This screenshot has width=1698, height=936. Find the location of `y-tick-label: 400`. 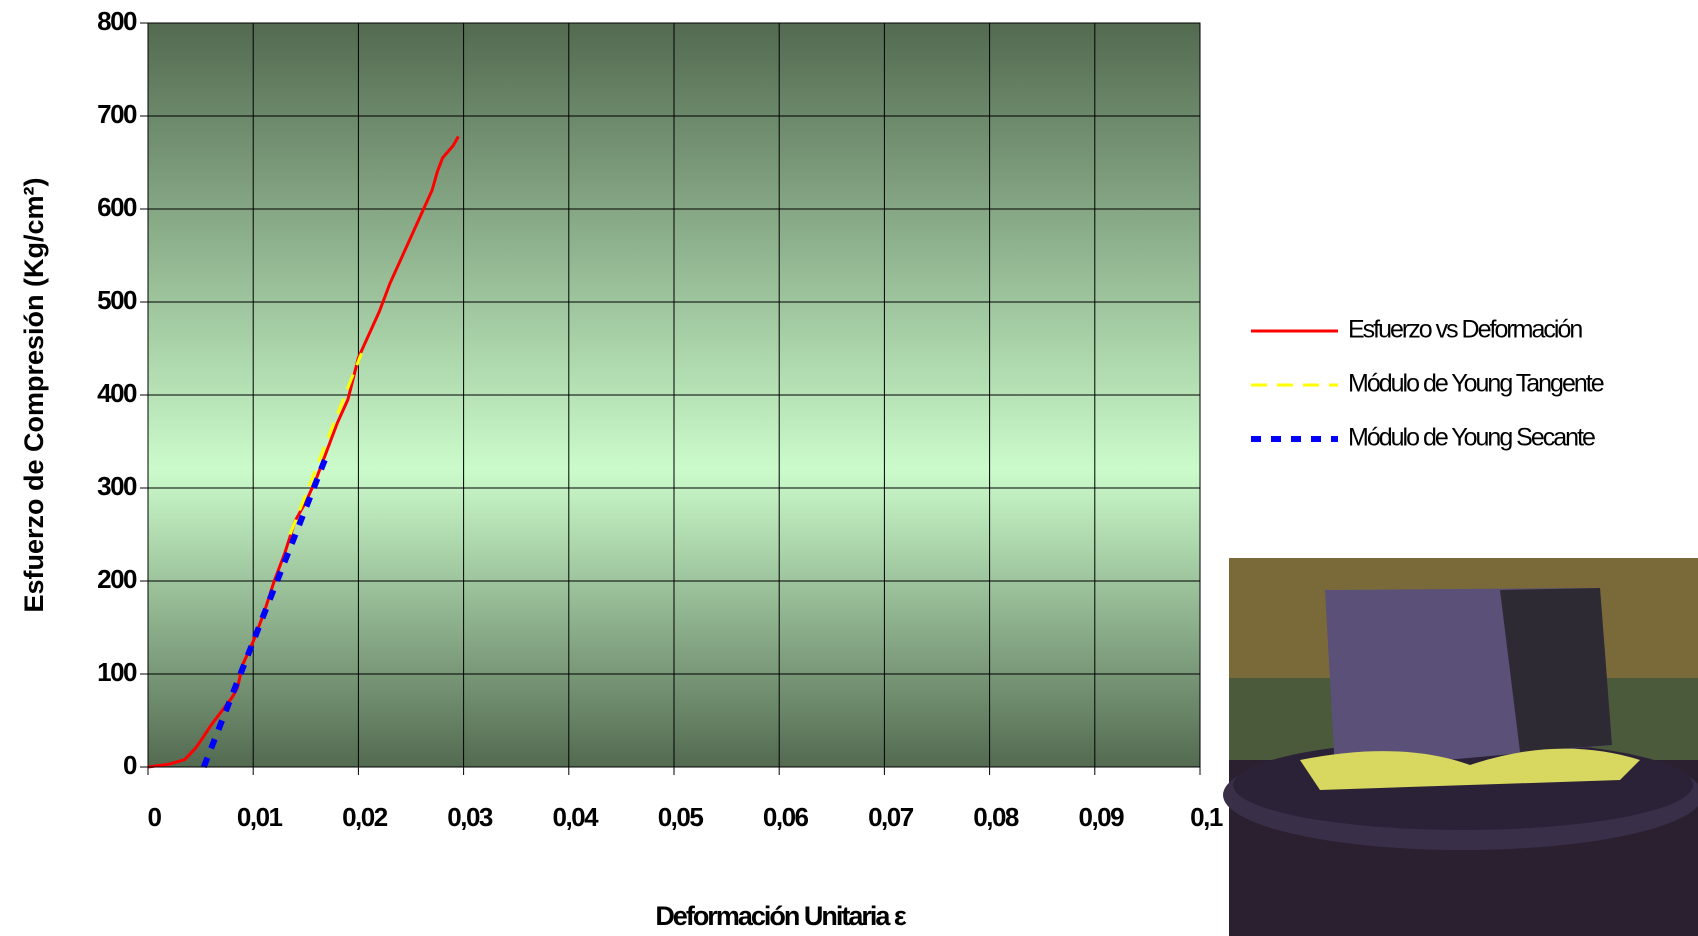

y-tick-label: 400 is located at coordinates (117, 393).